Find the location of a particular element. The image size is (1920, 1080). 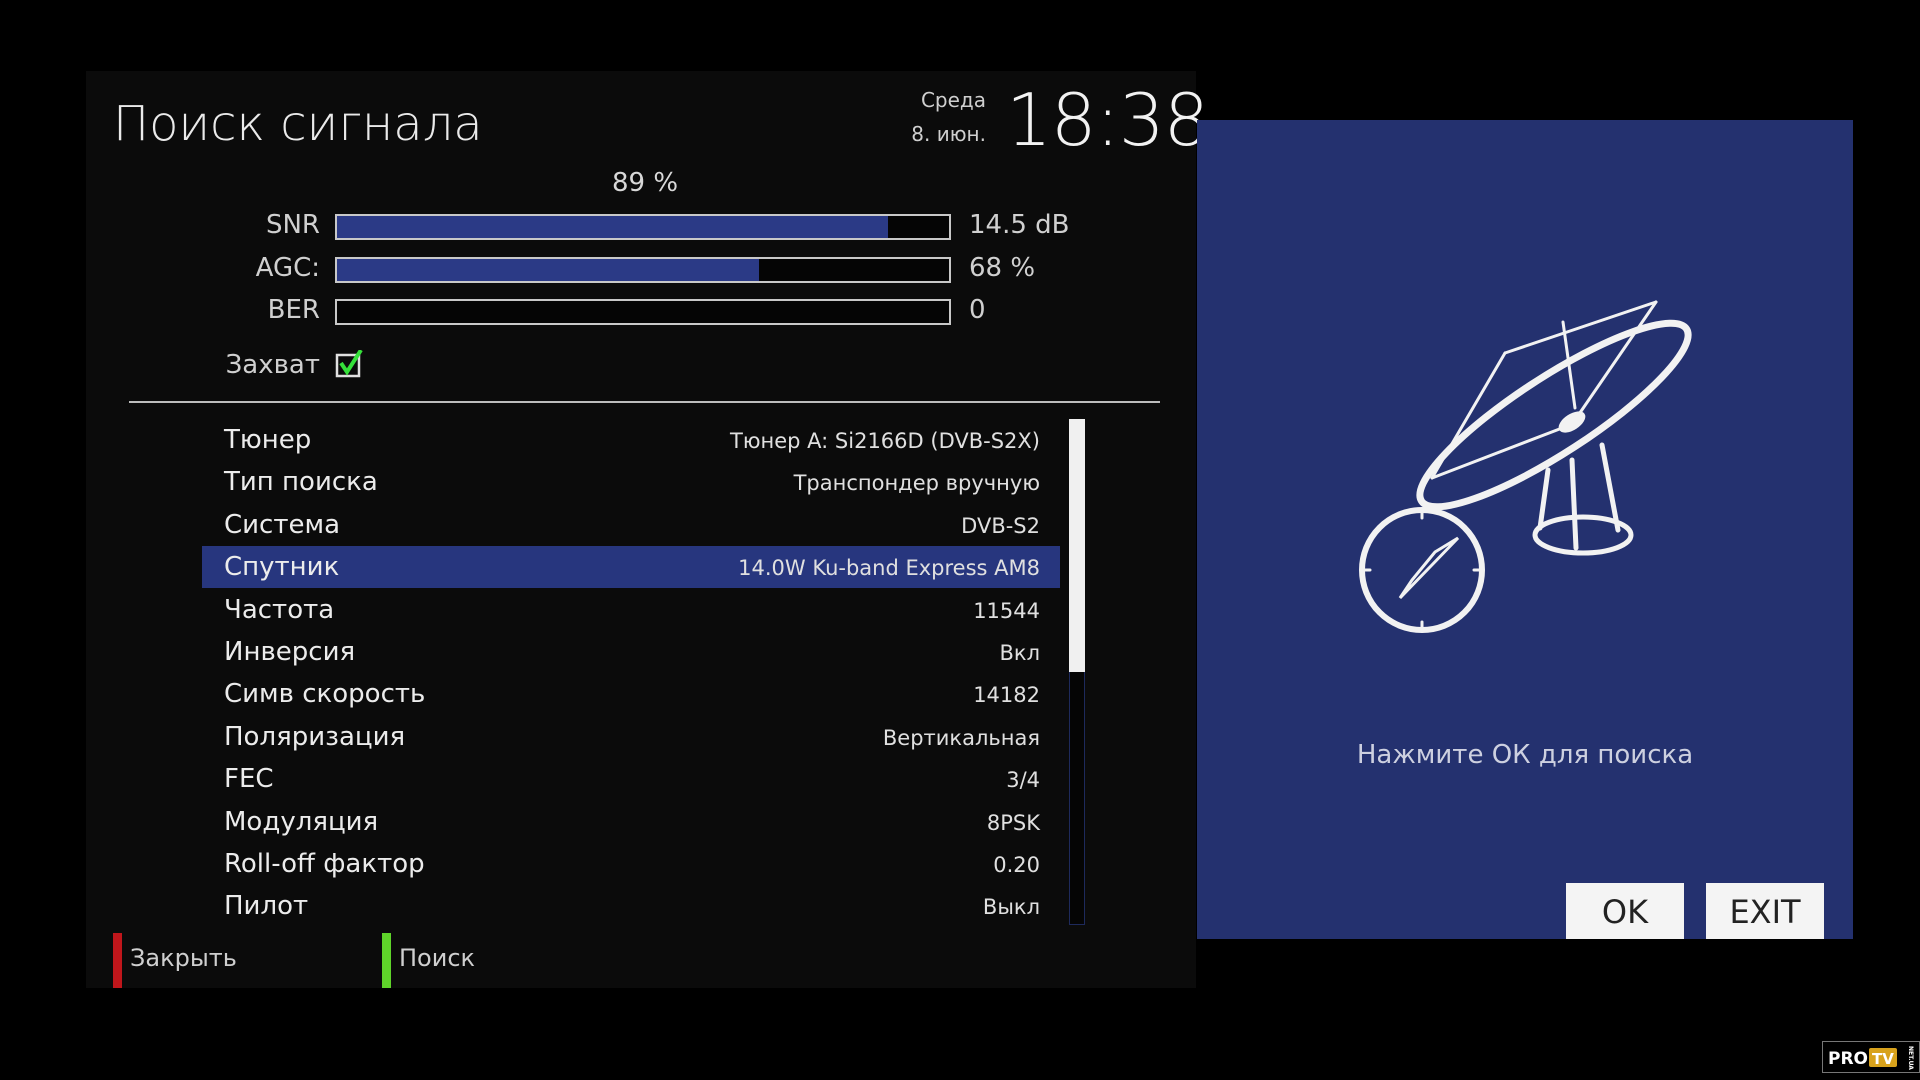

agc-bar-fill is located at coordinates (548, 270).